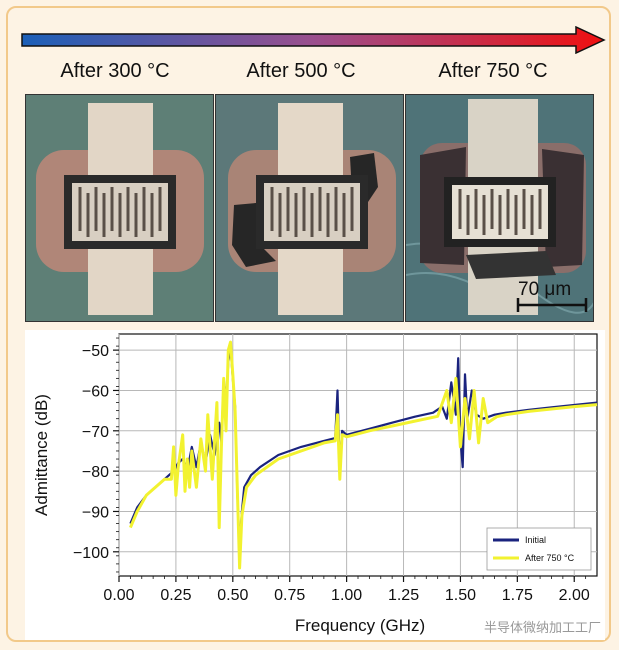  I want to click on y-axis-label: Admittance (dB), so click(41, 455).